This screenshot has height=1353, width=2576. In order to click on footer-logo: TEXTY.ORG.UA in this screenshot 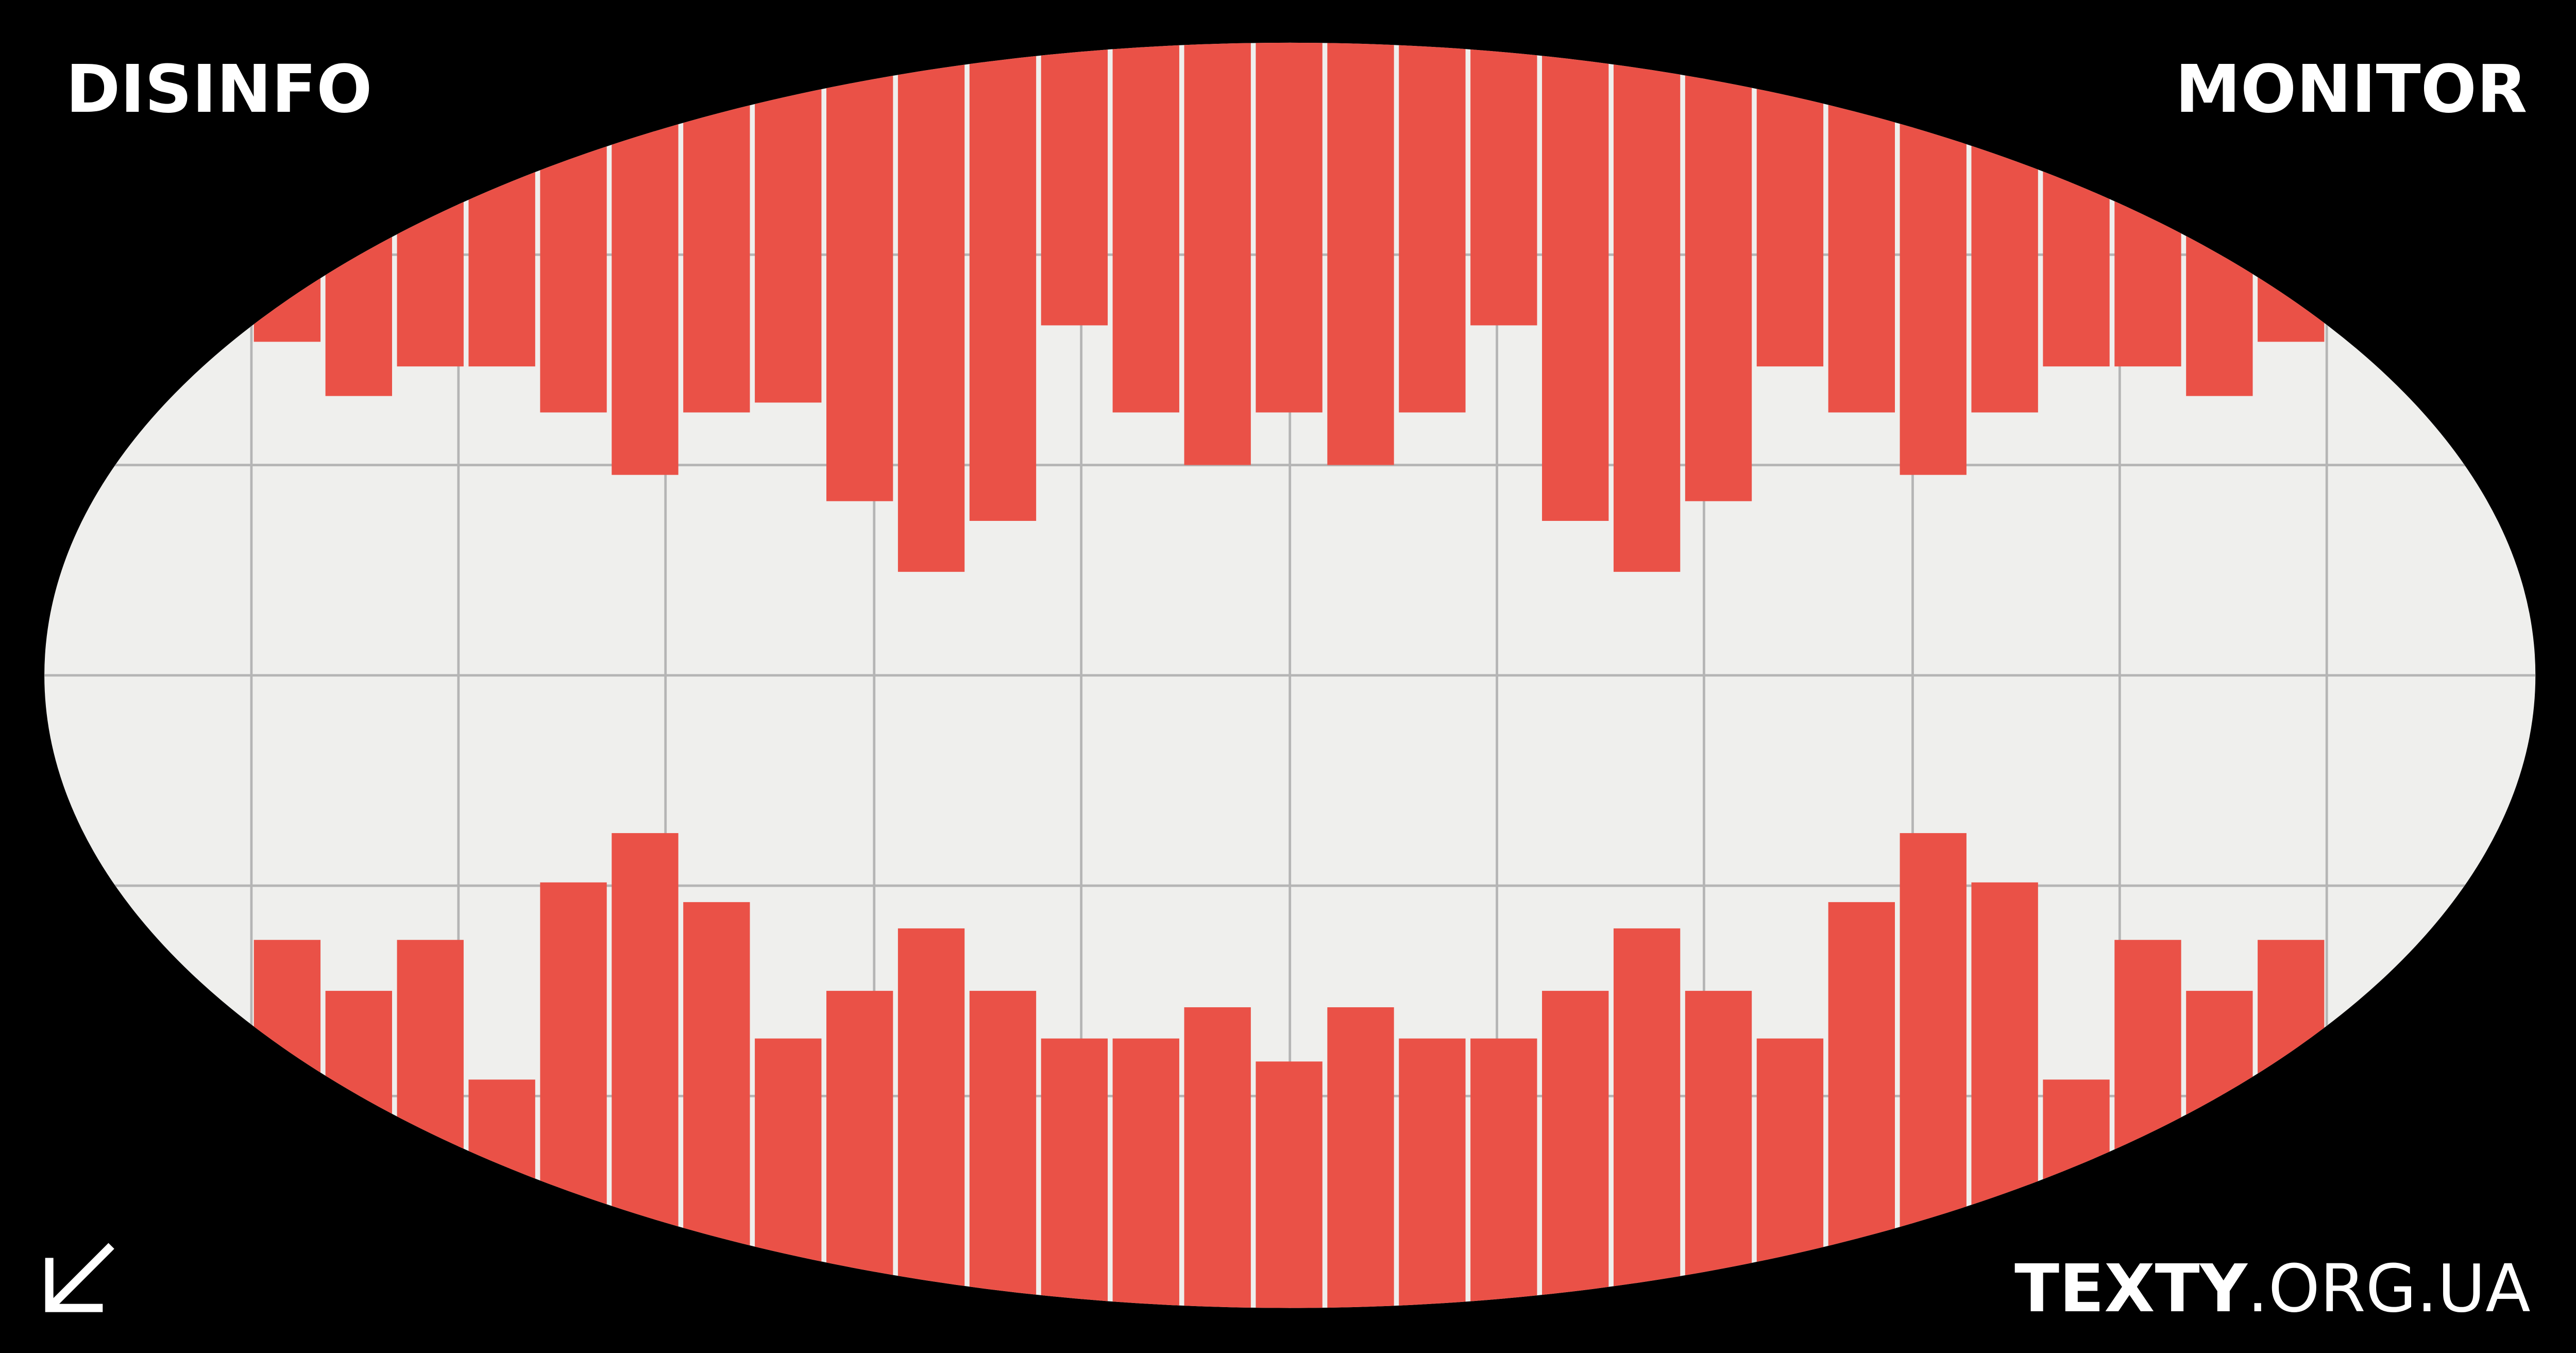, I will do `click(2272, 1289)`.